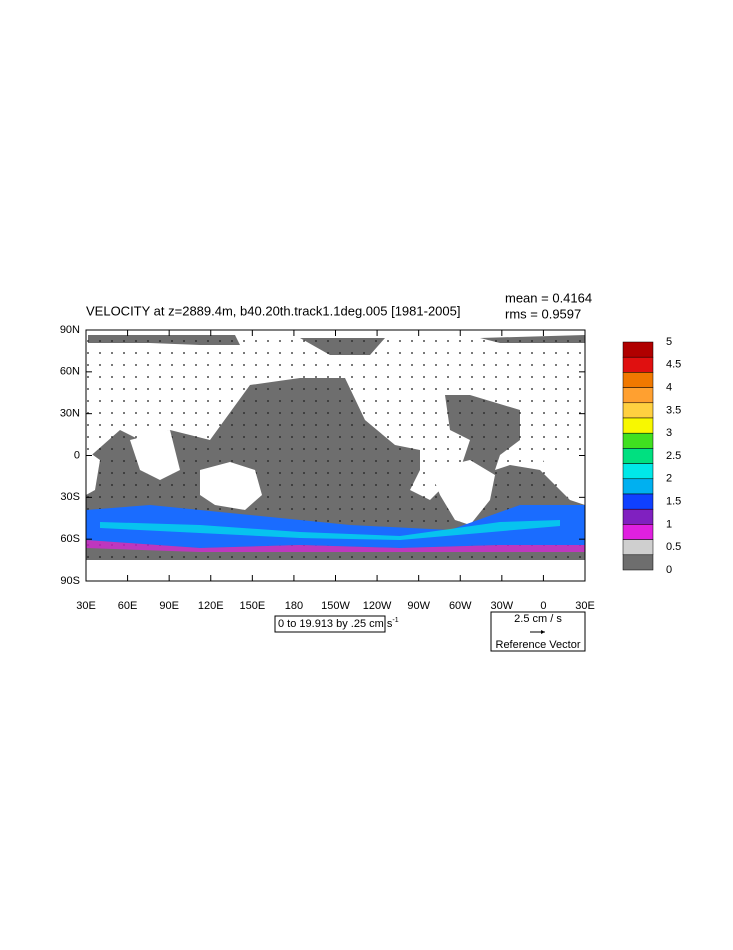  I want to click on contour-info: 0 to 19.913 by .25 cm s-1, so click(338, 623).